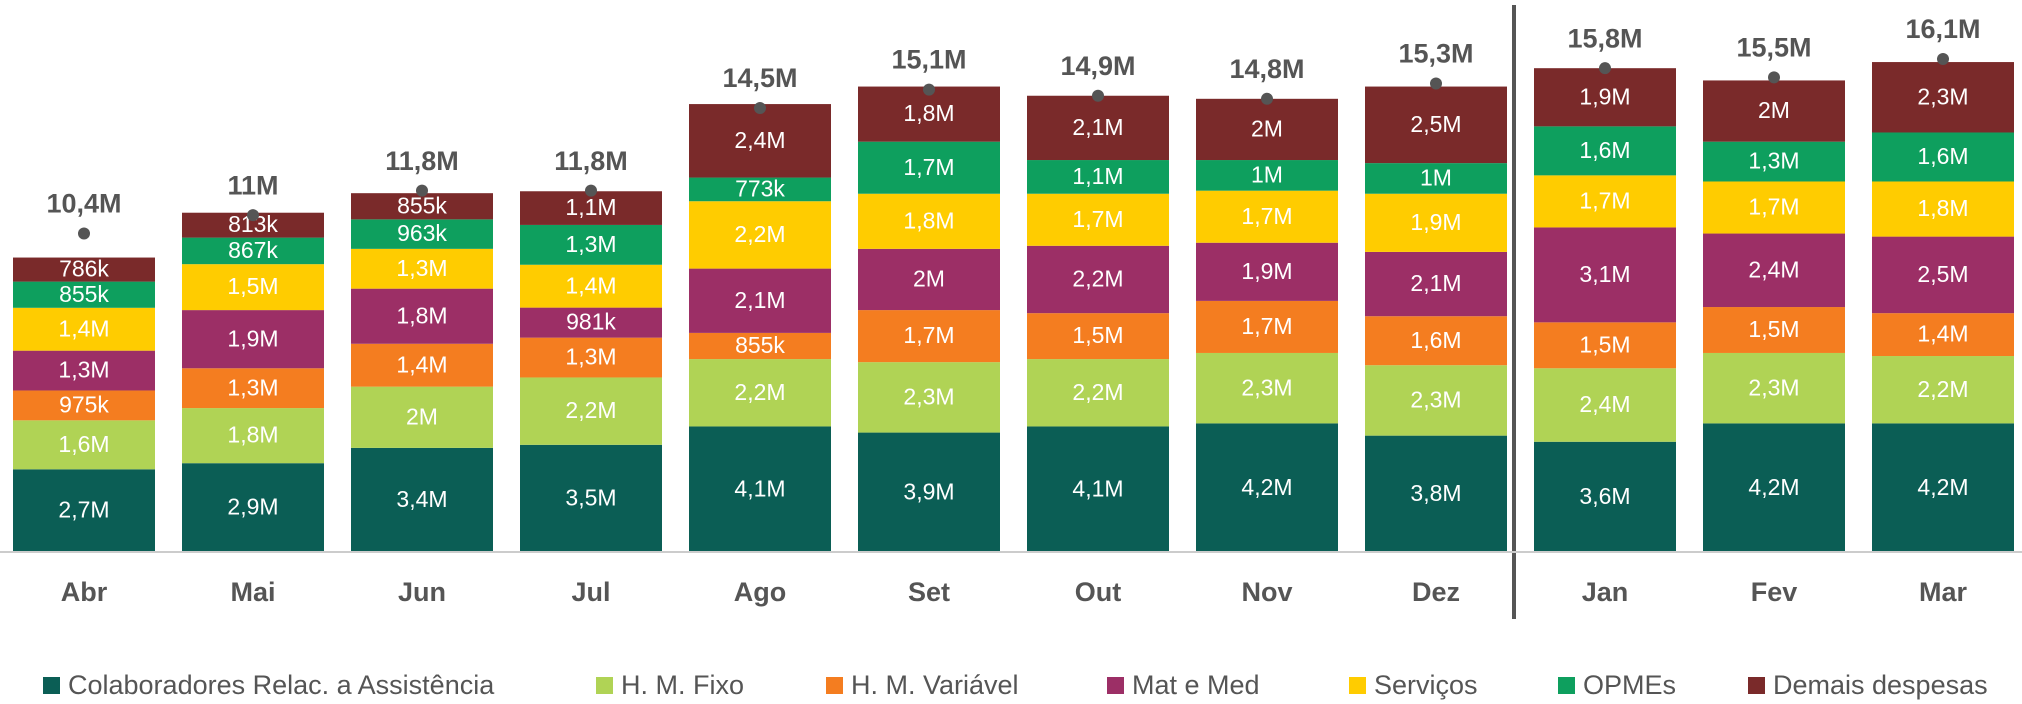 This screenshot has height=704, width=2022. Describe the element at coordinates (1604, 274) in the screenshot. I see `segment-label: 3,1M` at that location.